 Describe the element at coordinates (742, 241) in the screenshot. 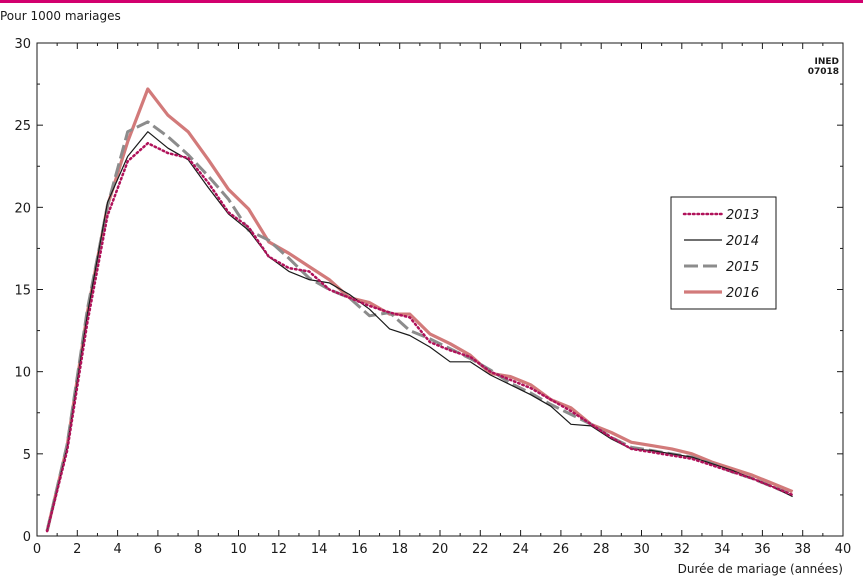

I see `legend-label-2014: 2014` at that location.